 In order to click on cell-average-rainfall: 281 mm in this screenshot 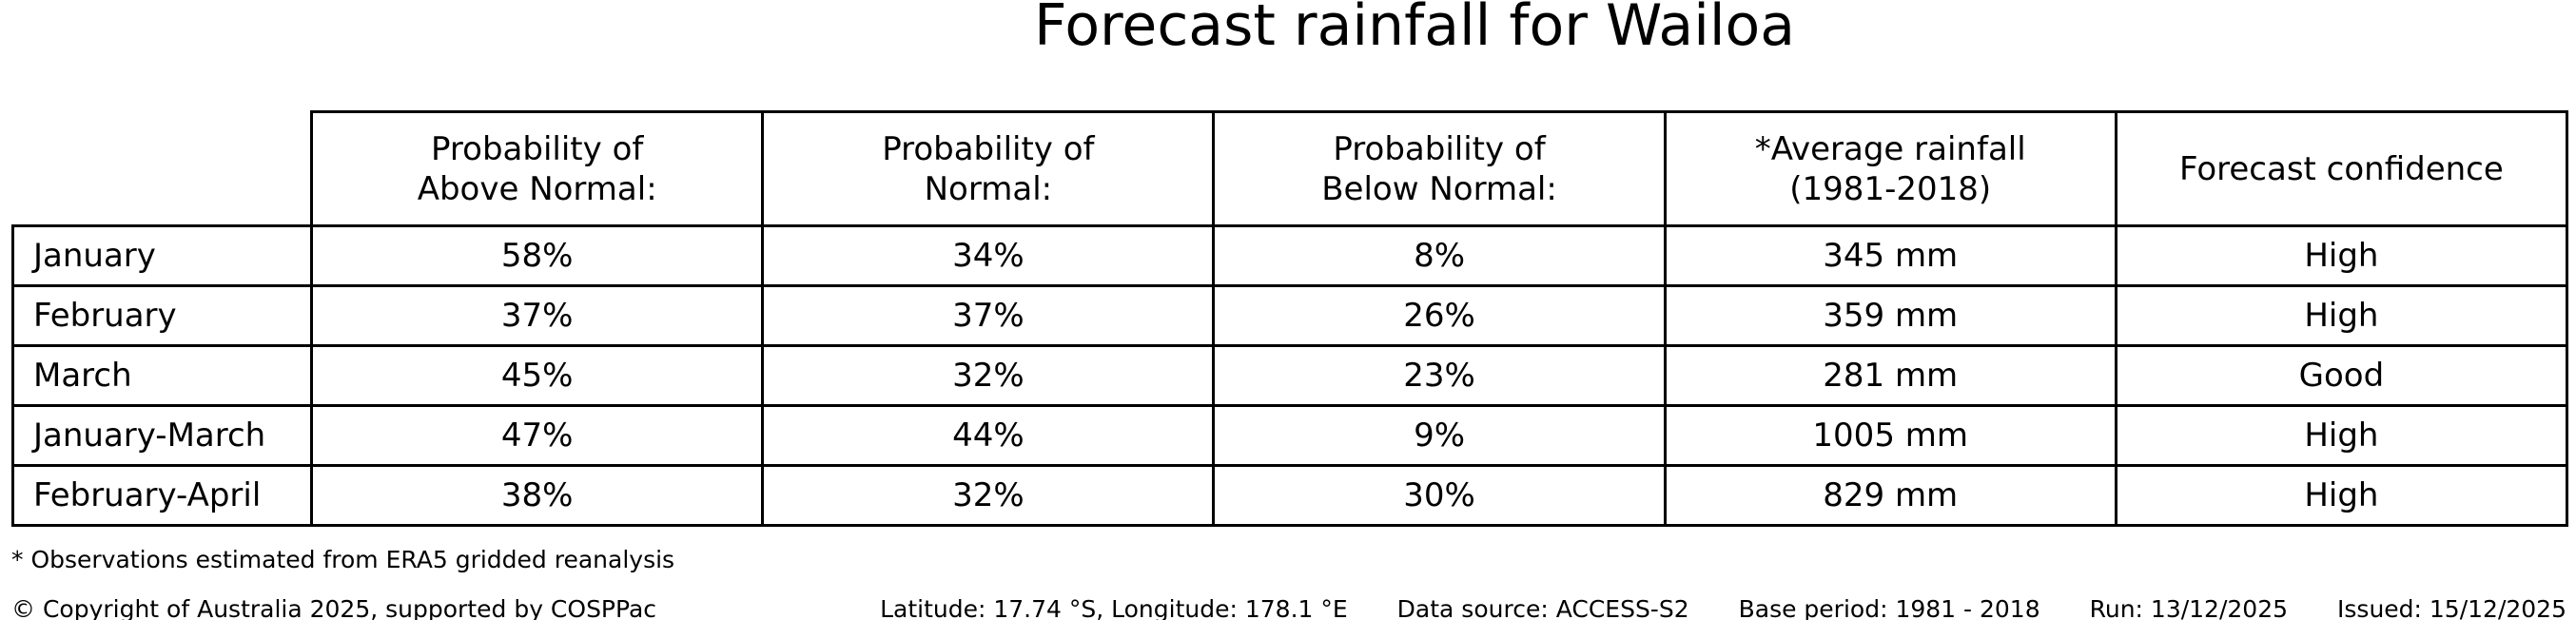, I will do `click(1890, 375)`.